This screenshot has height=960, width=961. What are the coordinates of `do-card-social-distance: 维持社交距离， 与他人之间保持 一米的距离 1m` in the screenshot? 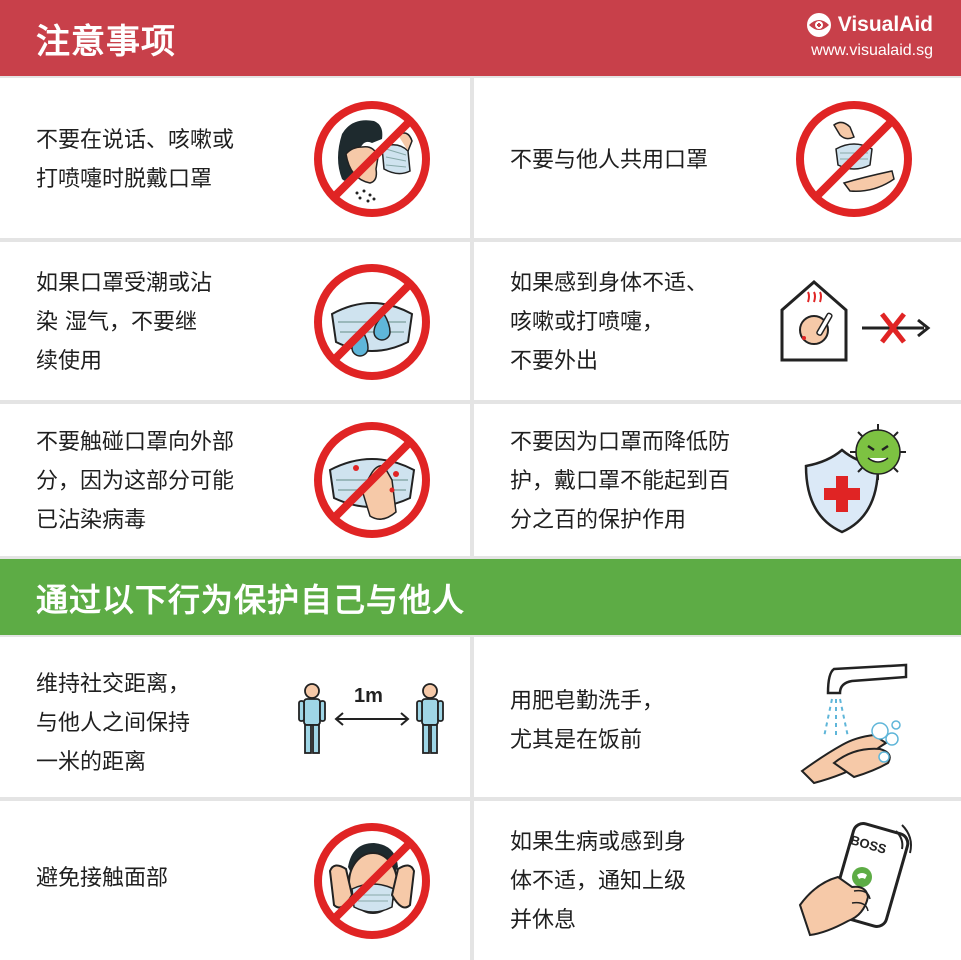 It's located at (235, 717).